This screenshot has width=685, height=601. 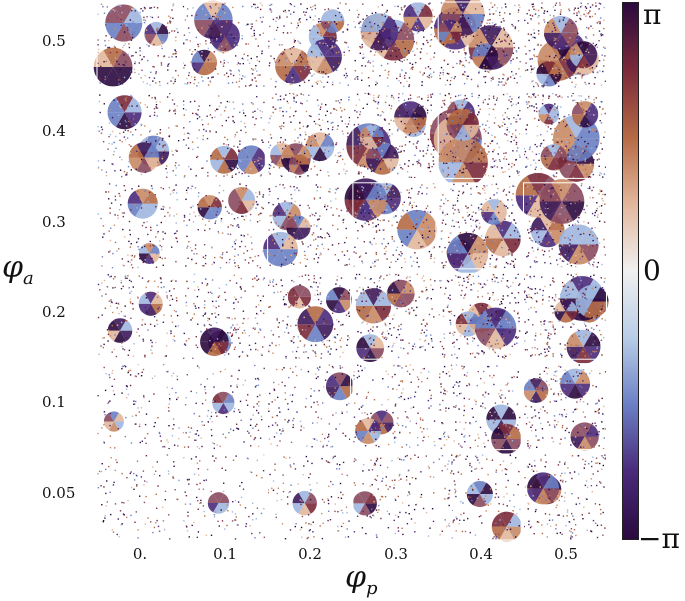 I want to click on panel-r1-c5, so click(x=565, y=136).